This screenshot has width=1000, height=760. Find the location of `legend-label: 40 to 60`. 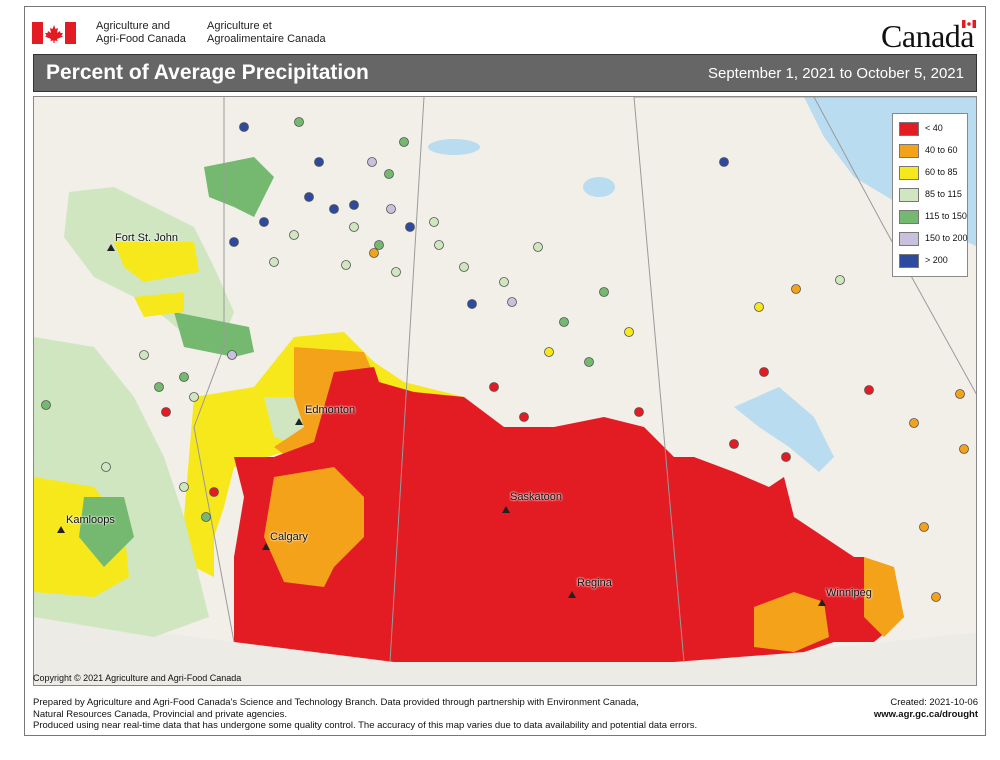

legend-label: 40 to 60 is located at coordinates (941, 150).